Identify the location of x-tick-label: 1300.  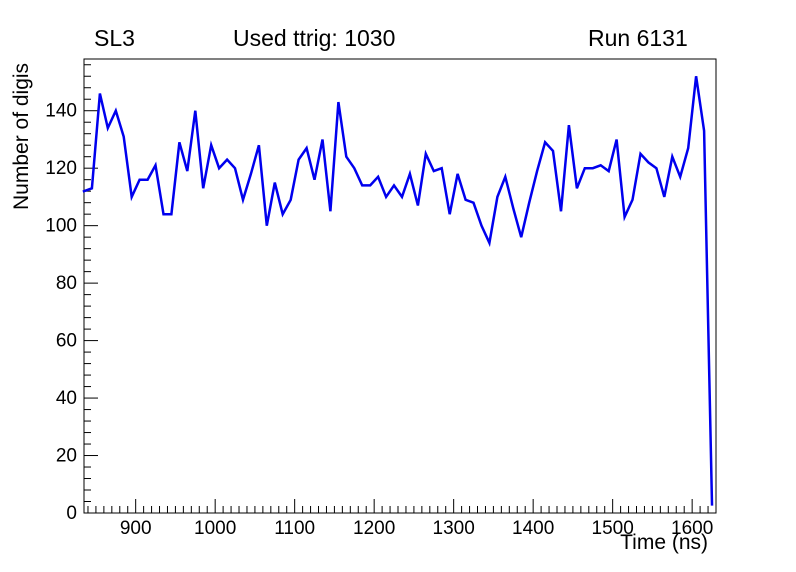
(454, 528).